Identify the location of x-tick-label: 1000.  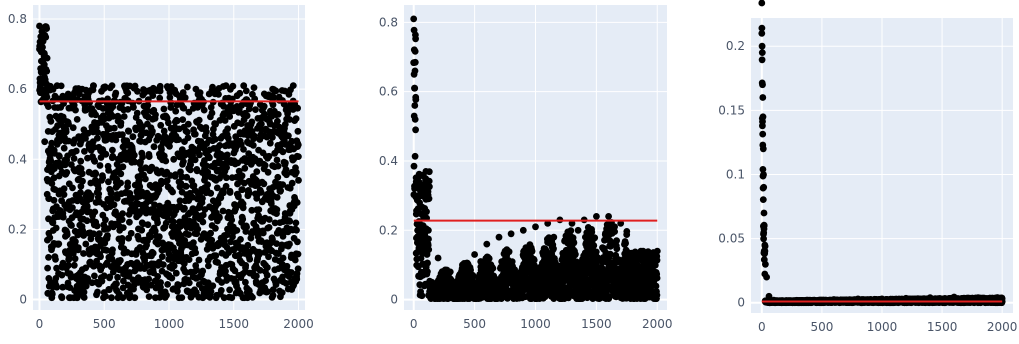
(535, 324).